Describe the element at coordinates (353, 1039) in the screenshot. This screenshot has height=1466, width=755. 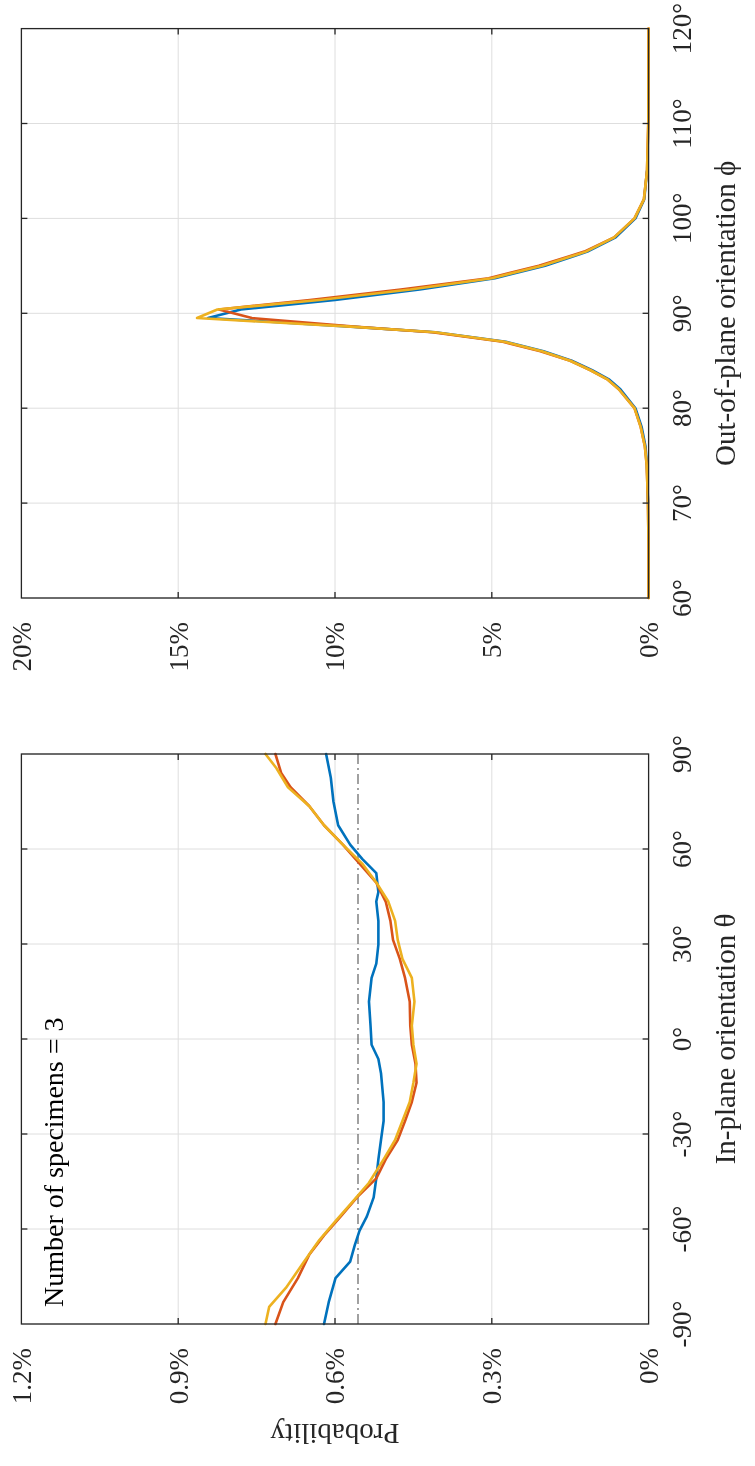
I see `line-series` at that location.